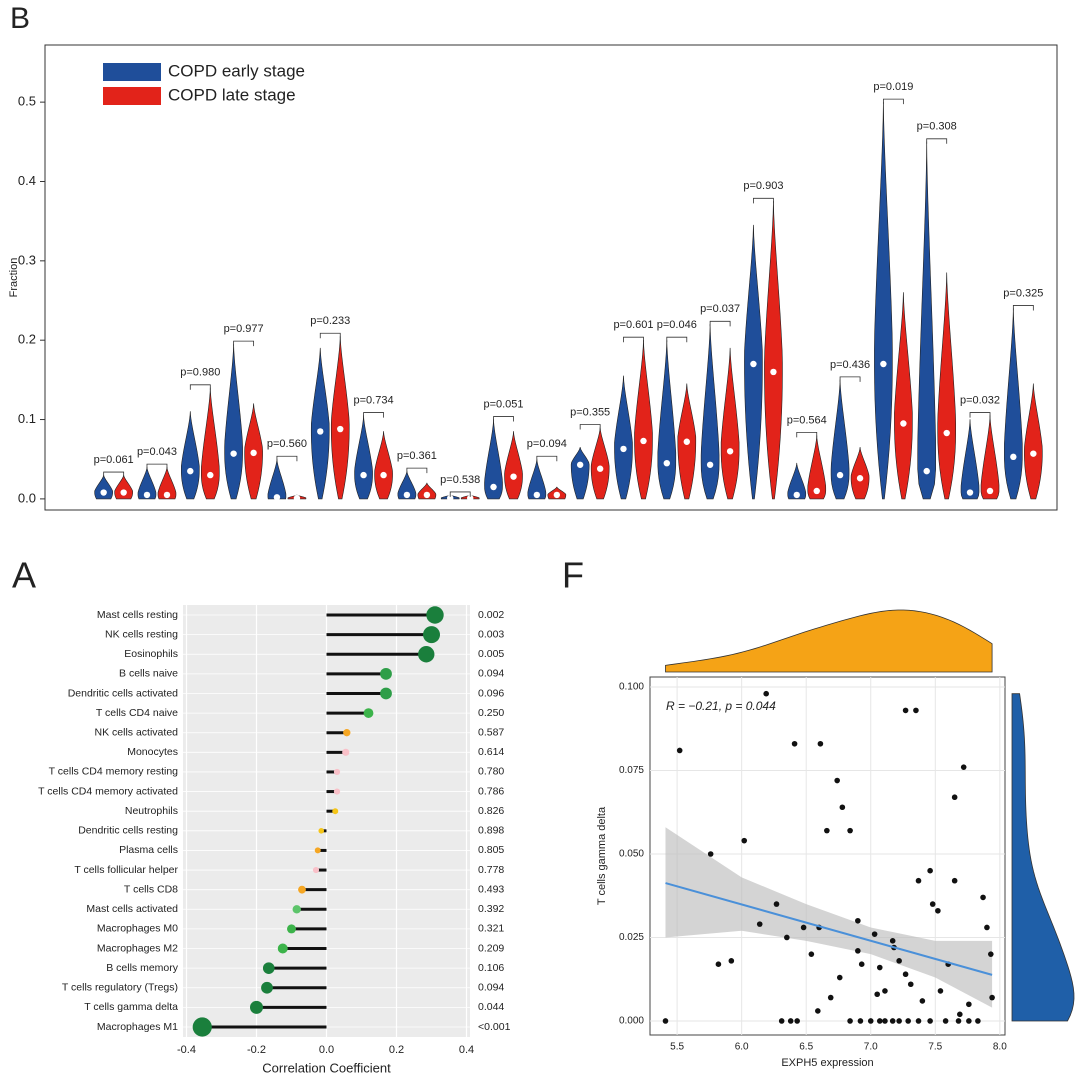  Describe the element at coordinates (742, 1047) in the screenshot. I see `x-tick-label: 6.0` at that location.